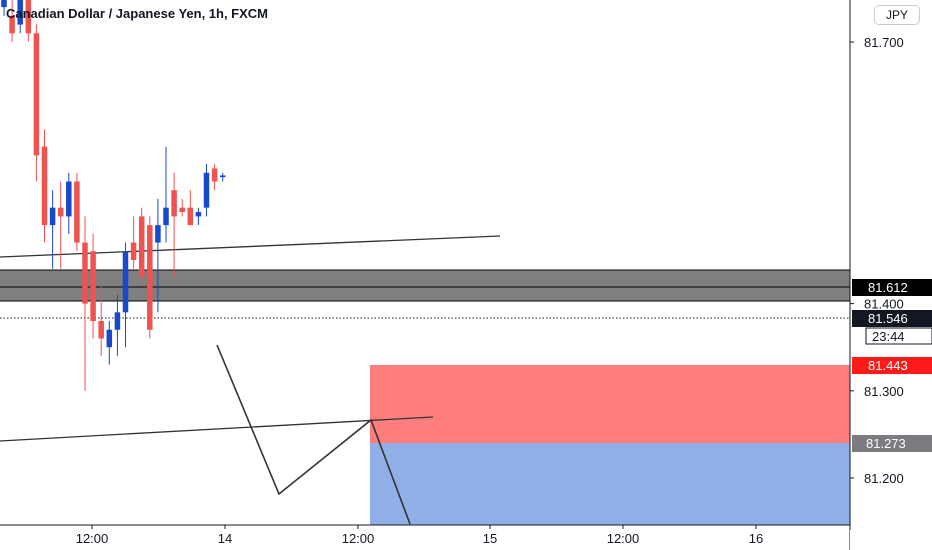 The height and width of the screenshot is (550, 932). Describe the element at coordinates (888, 287) in the screenshot. I see `level-label-text: 81.612` at that location.